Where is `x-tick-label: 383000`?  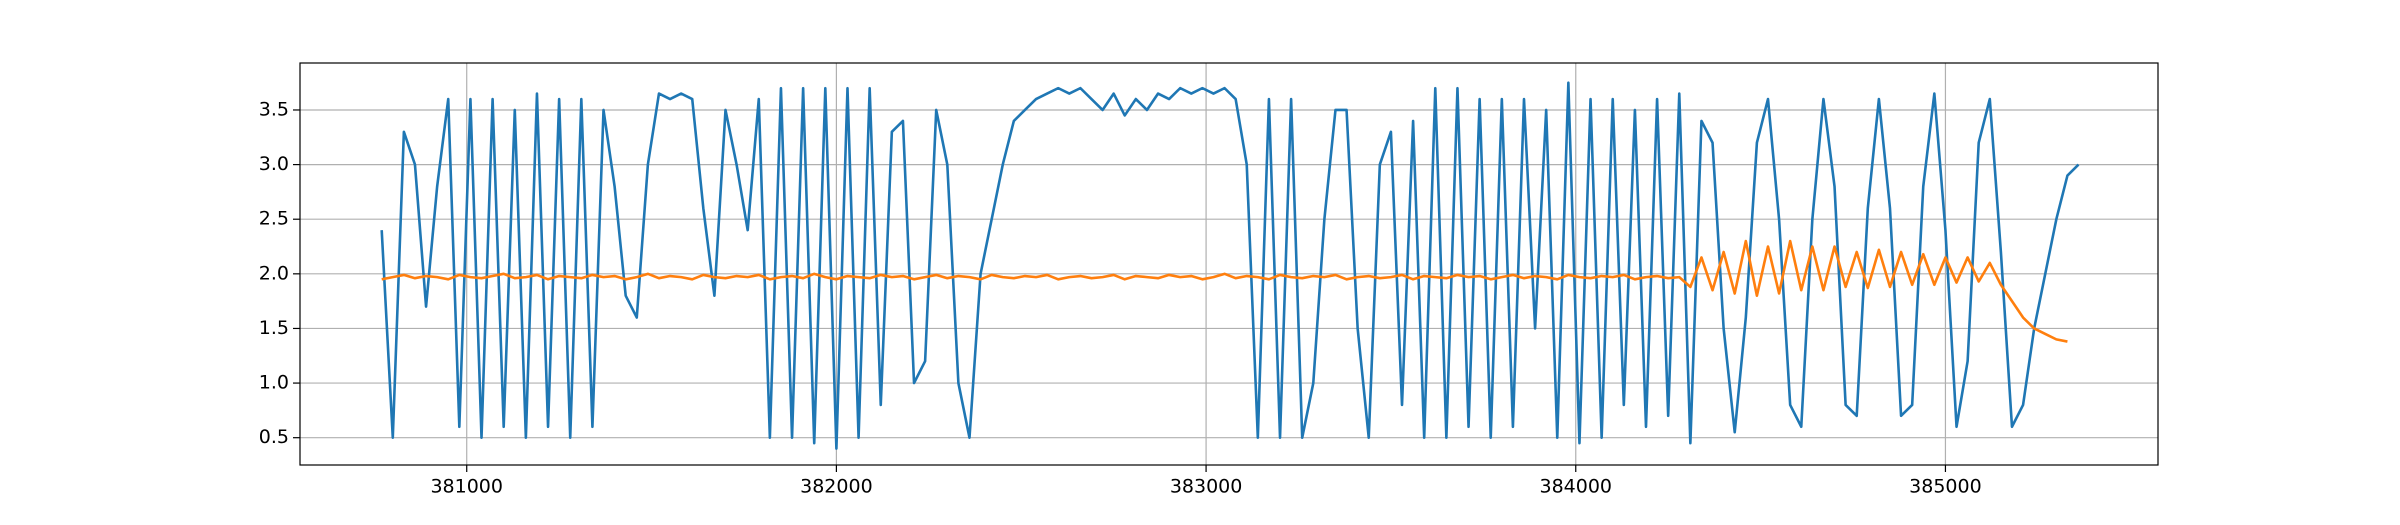 x-tick-label: 383000 is located at coordinates (1206, 487).